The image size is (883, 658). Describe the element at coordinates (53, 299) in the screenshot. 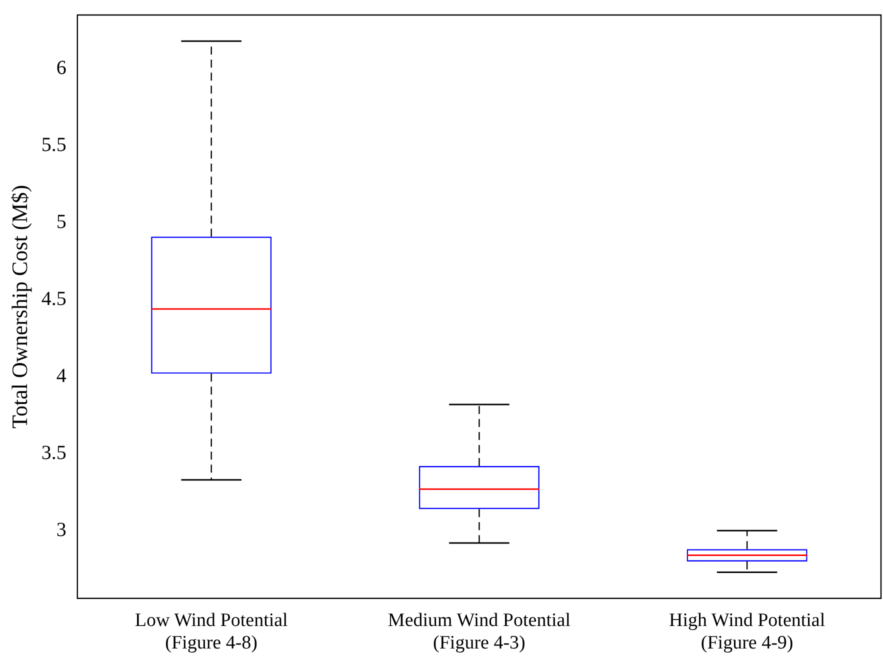

I see `y-tick-label: 4.5` at that location.